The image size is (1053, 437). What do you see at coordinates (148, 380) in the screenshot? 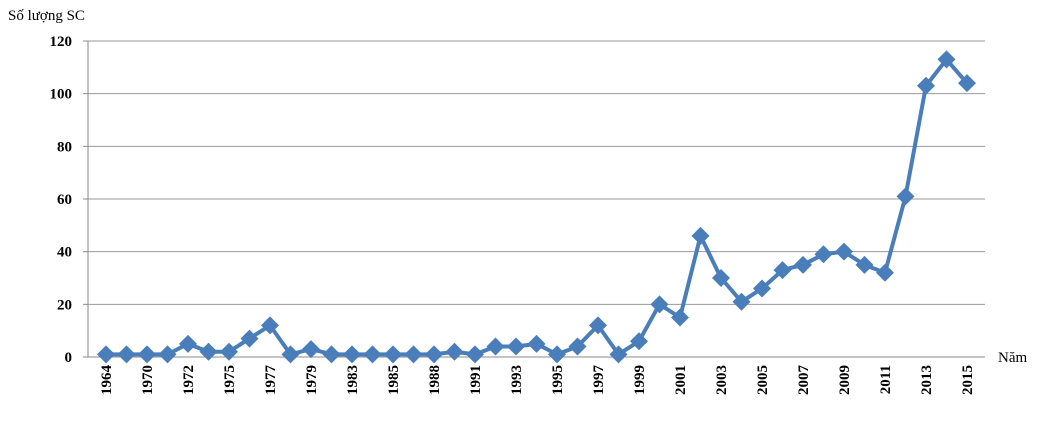
I see `x-tick-label: 1970` at bounding box center [148, 380].